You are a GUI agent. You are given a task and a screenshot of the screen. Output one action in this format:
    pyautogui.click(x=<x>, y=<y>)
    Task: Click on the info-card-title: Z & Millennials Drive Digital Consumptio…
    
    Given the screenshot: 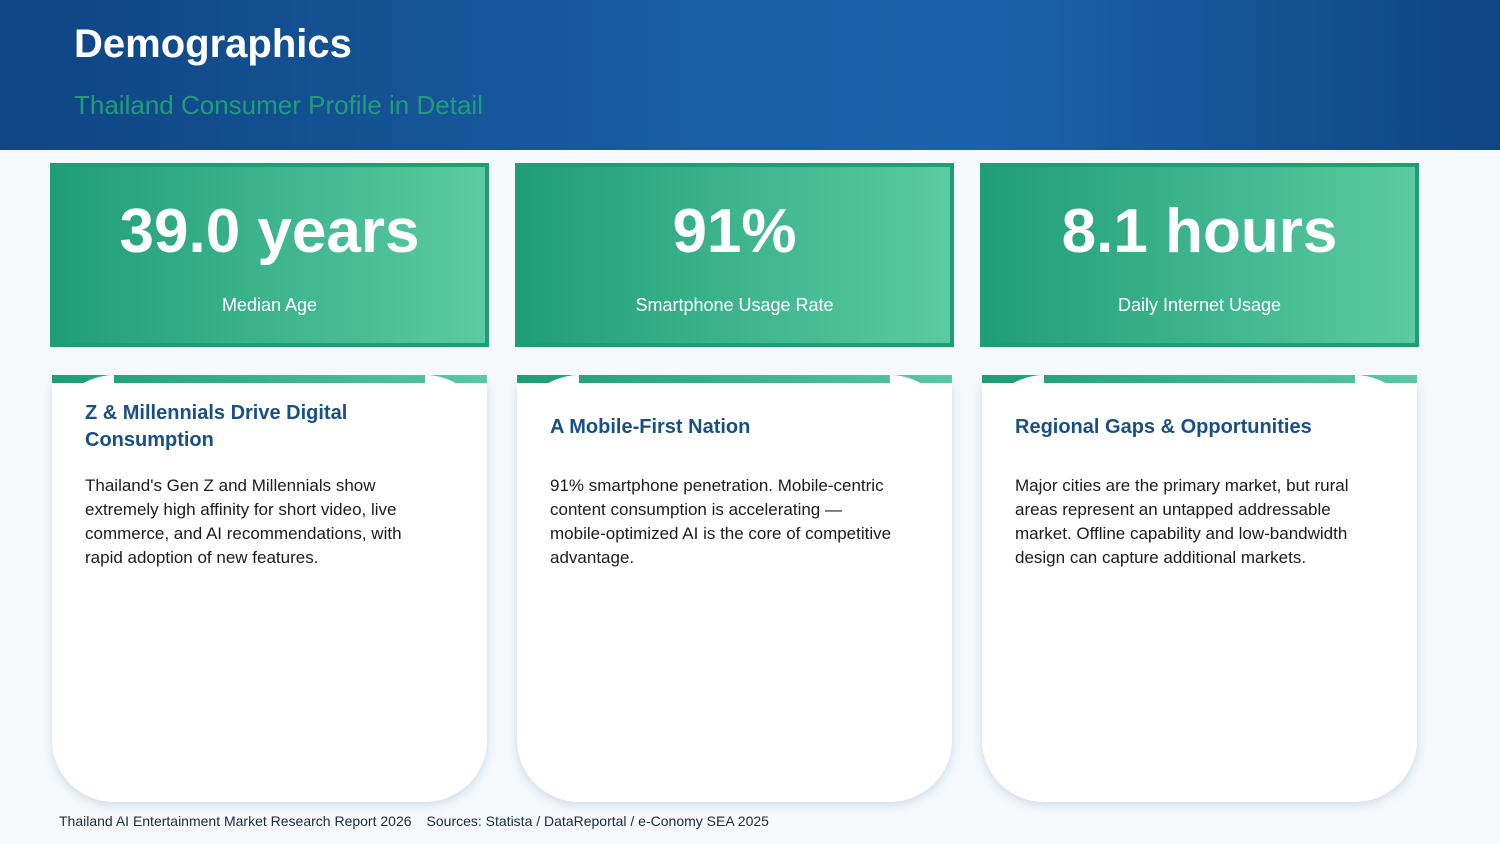 What is the action you would take?
    pyautogui.click(x=216, y=426)
    